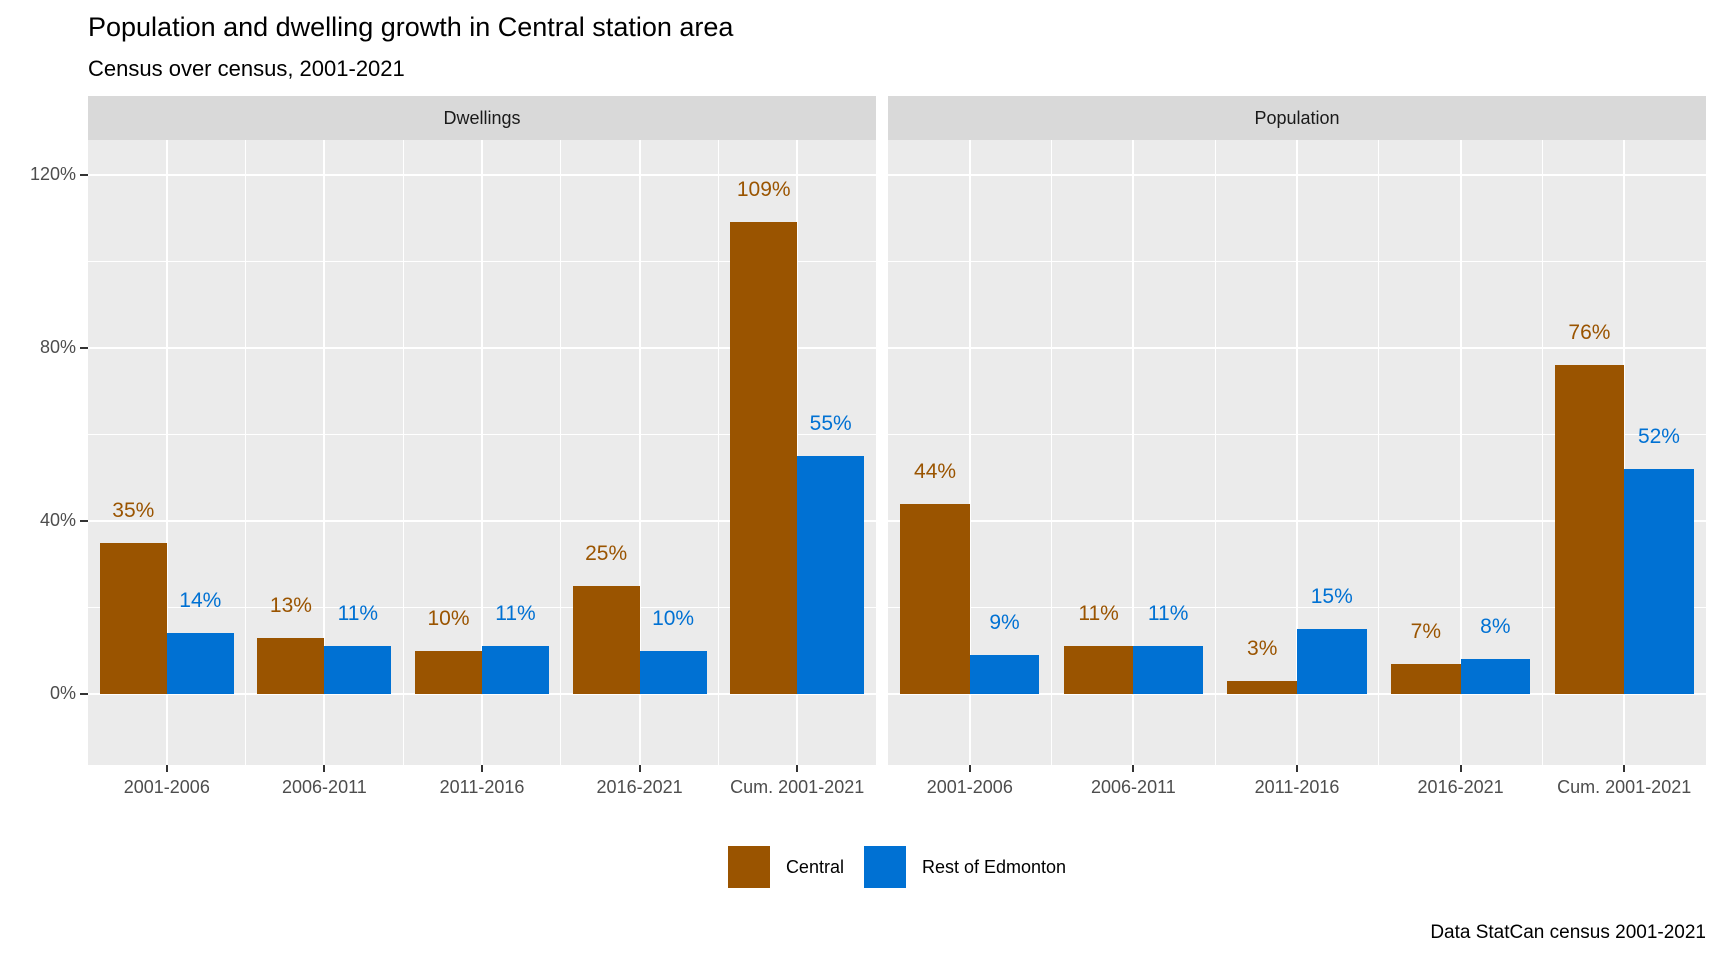  What do you see at coordinates (57, 519) in the screenshot?
I see `y-axis-tick-label: 40%` at bounding box center [57, 519].